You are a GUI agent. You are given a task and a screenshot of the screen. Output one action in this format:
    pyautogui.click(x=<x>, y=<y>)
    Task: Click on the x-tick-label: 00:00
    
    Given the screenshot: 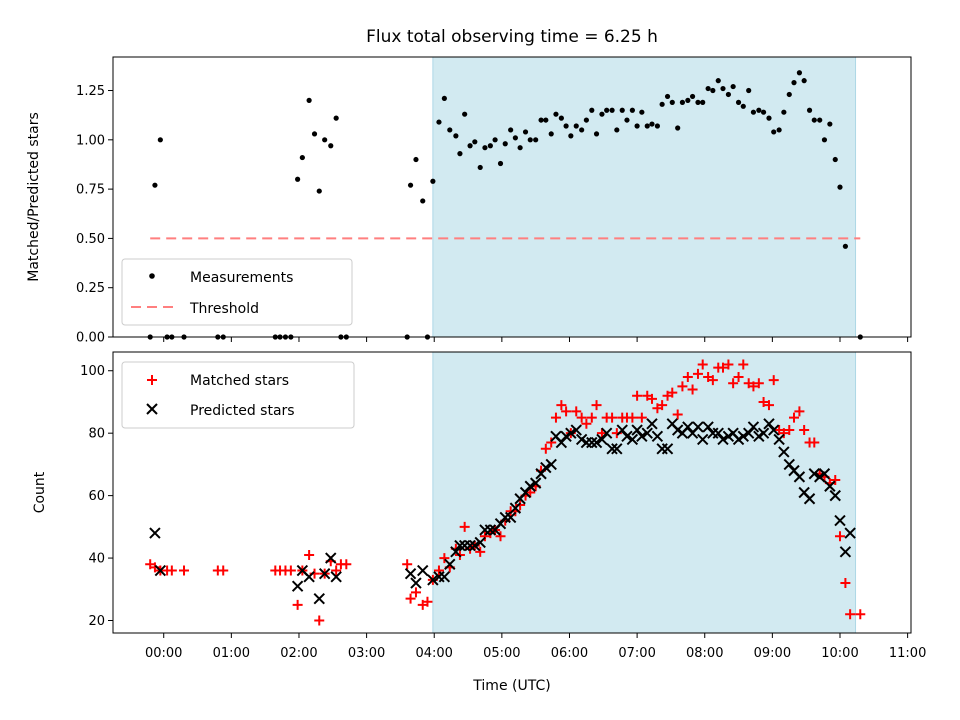 What is the action you would take?
    pyautogui.click(x=163, y=653)
    